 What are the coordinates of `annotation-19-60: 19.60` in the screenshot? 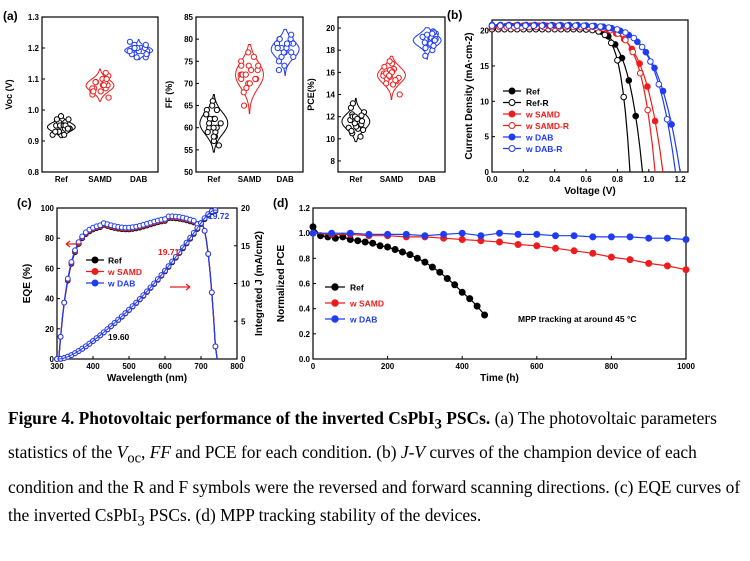 It's located at (119, 337).